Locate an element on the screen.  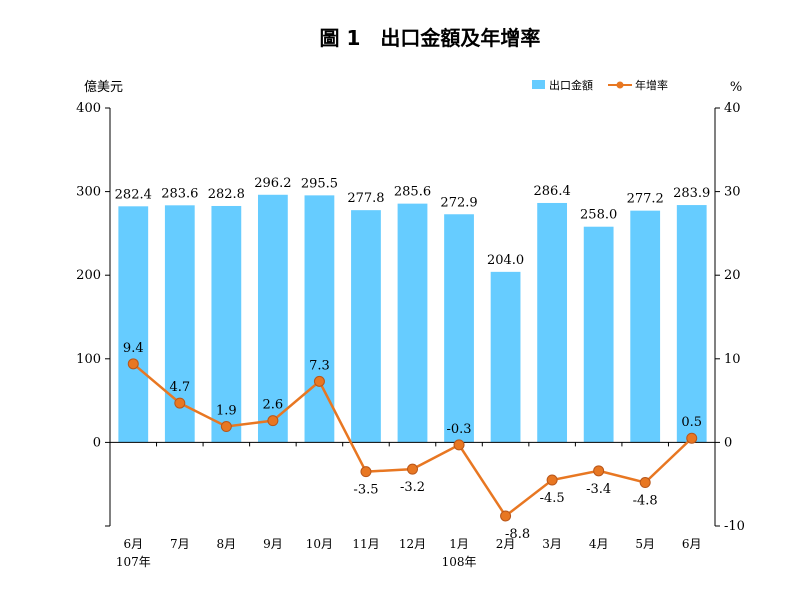
bar-value-label: 272.9 is located at coordinates (458, 202).